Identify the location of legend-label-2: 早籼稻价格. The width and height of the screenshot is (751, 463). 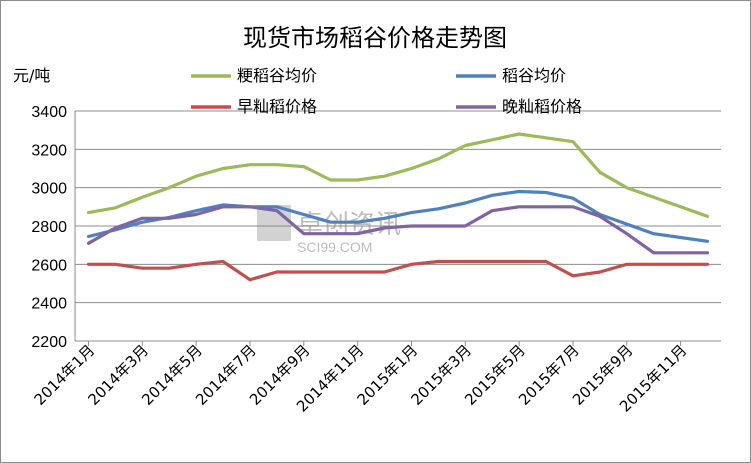
(277, 106).